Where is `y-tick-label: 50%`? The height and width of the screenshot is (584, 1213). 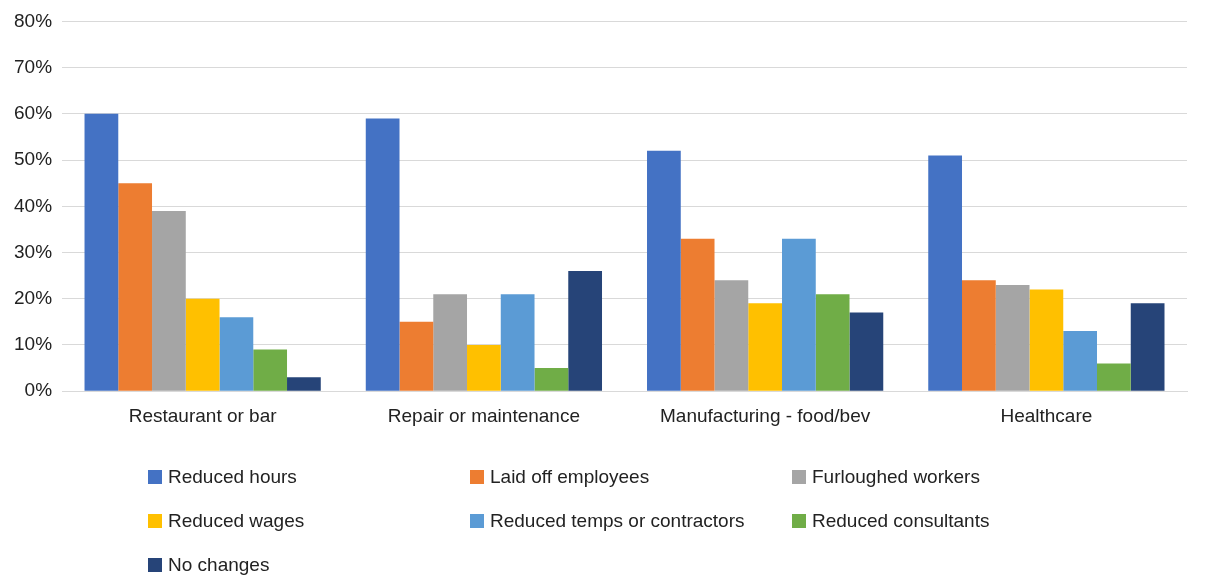 y-tick-label: 50% is located at coordinates (33, 159).